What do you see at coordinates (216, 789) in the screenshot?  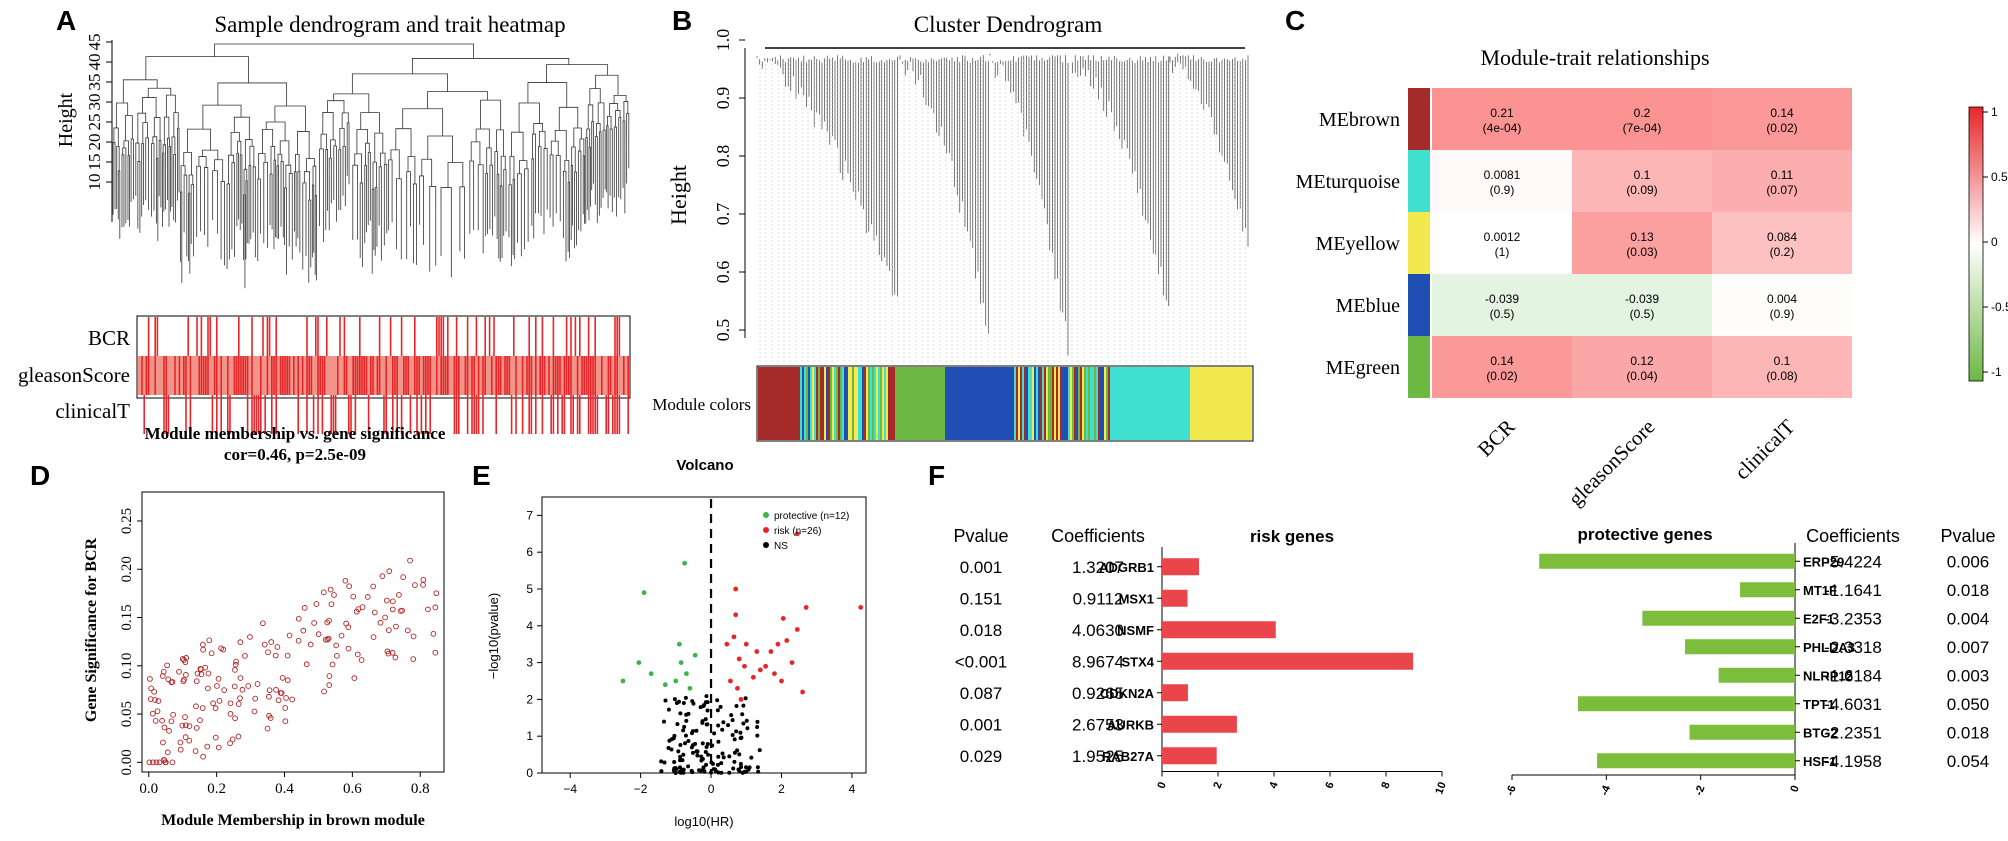 I see `panel-d-xtick-label: 0.2` at bounding box center [216, 789].